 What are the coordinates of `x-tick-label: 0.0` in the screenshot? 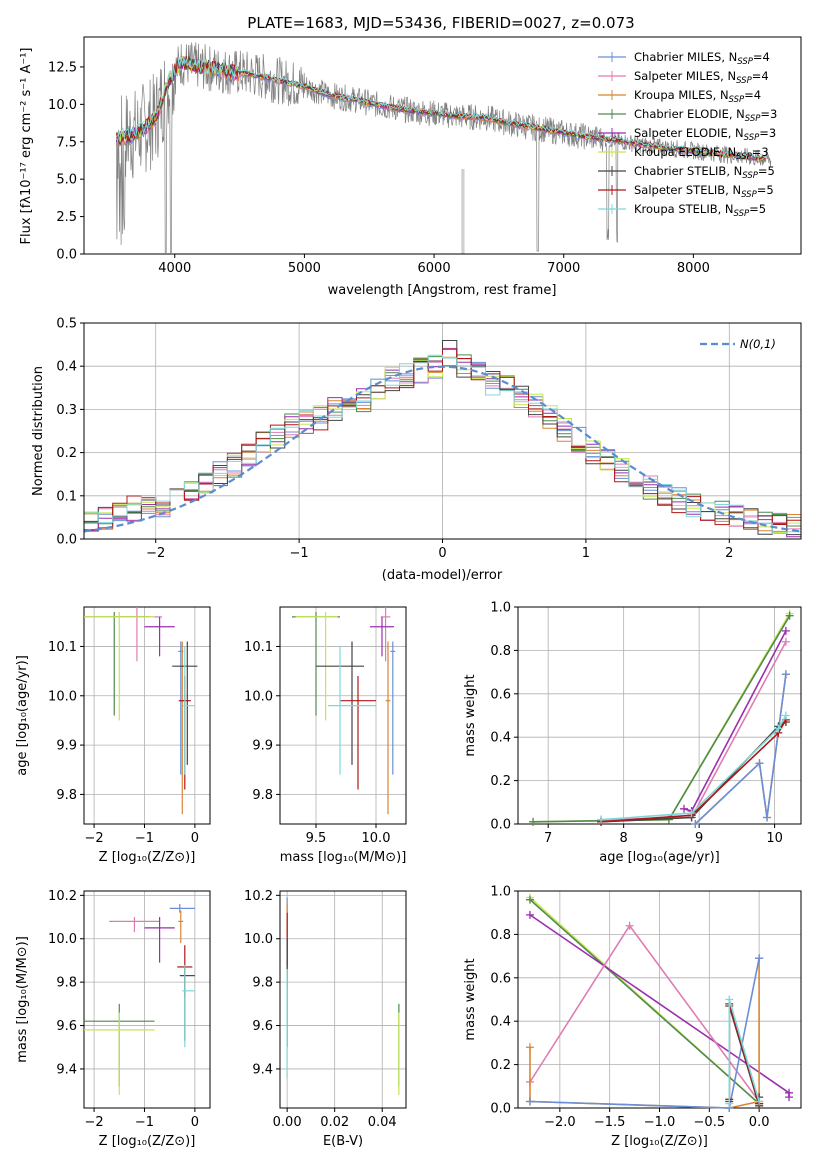 It's located at (759, 1122).